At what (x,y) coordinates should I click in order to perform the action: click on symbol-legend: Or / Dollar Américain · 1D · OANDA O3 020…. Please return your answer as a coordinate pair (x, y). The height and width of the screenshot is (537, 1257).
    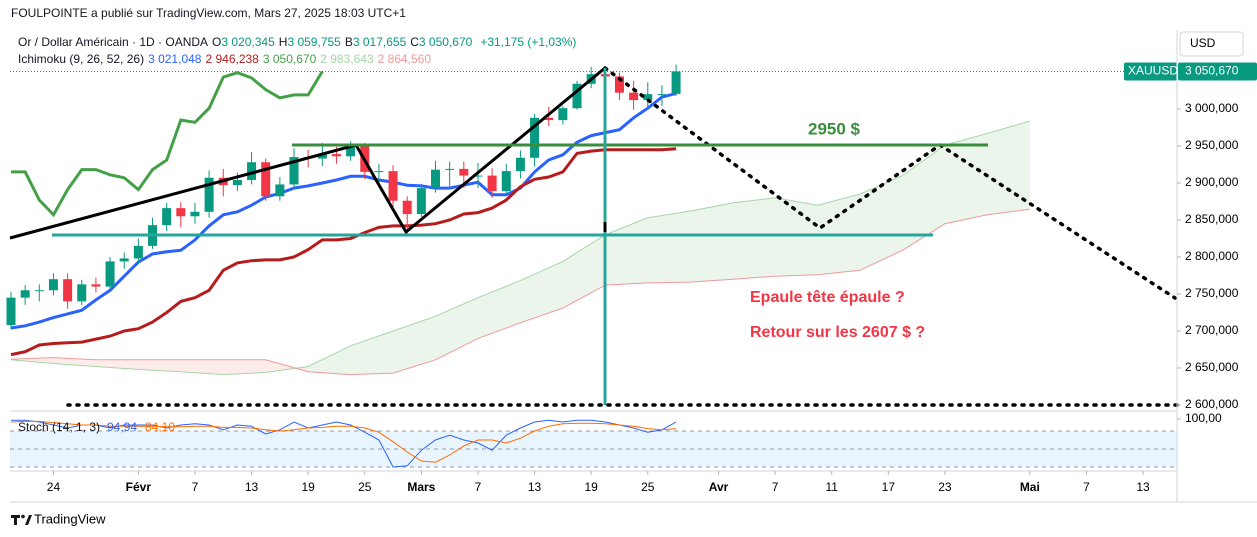
    Looking at the image, I should click on (299, 42).